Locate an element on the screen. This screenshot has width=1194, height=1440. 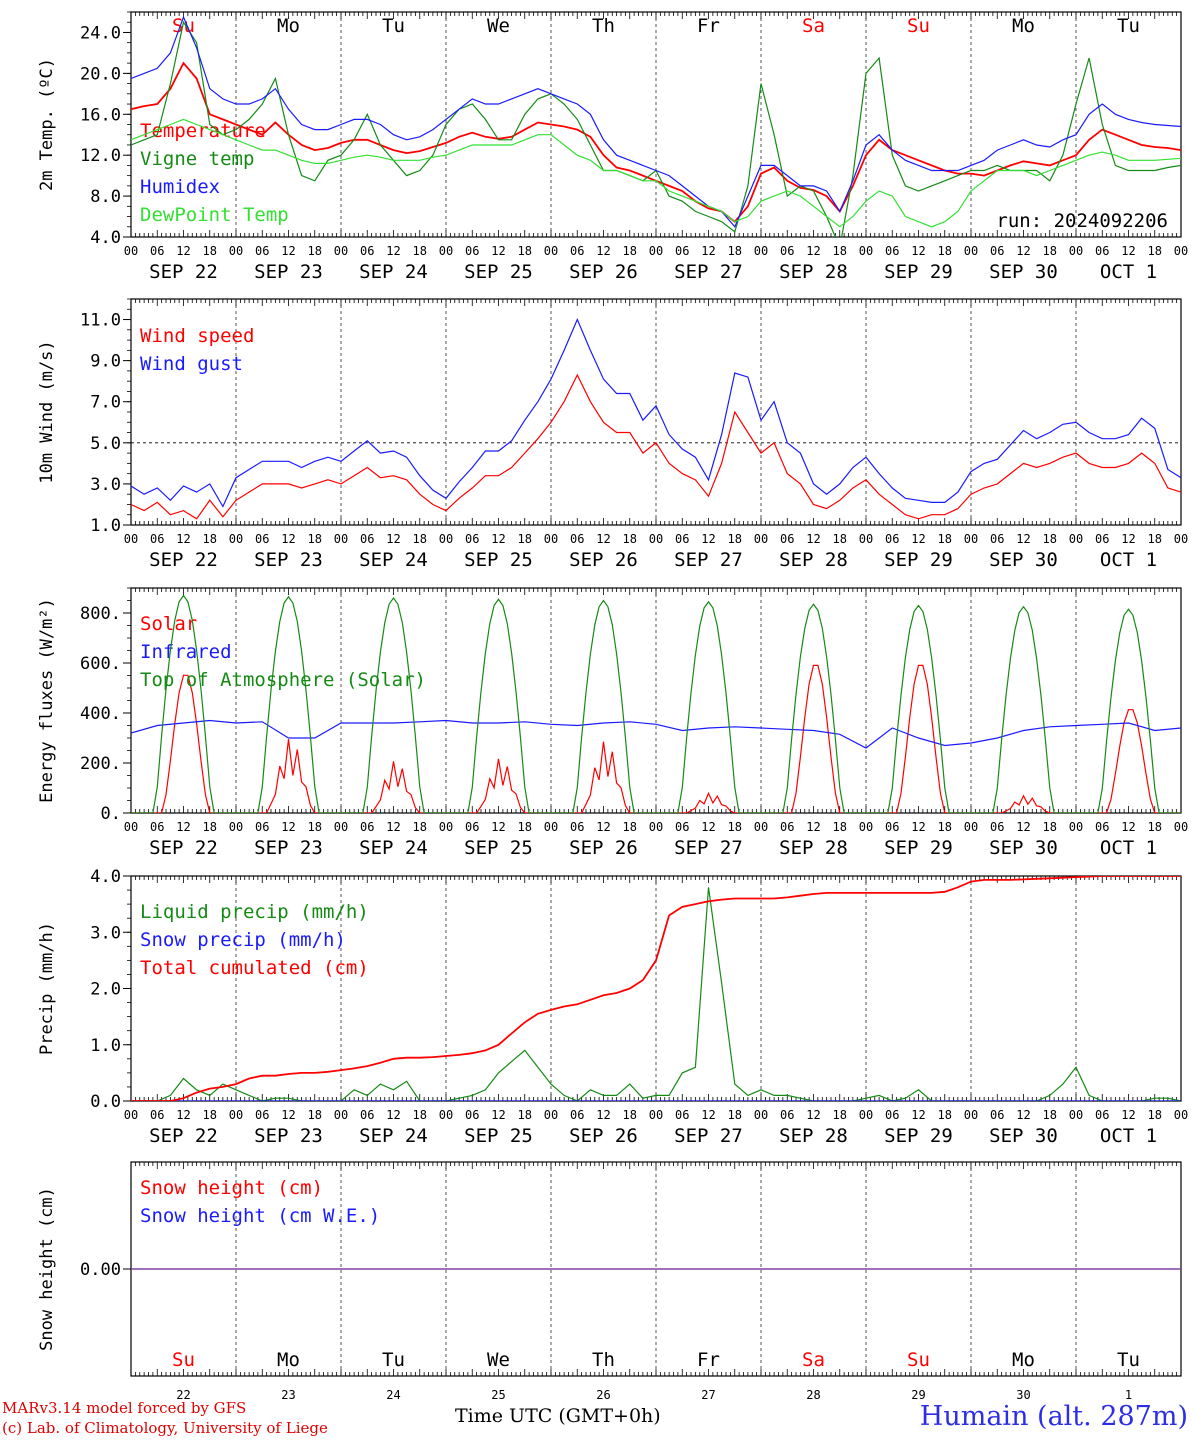
weekday-label: Fr is located at coordinates (708, 1360).